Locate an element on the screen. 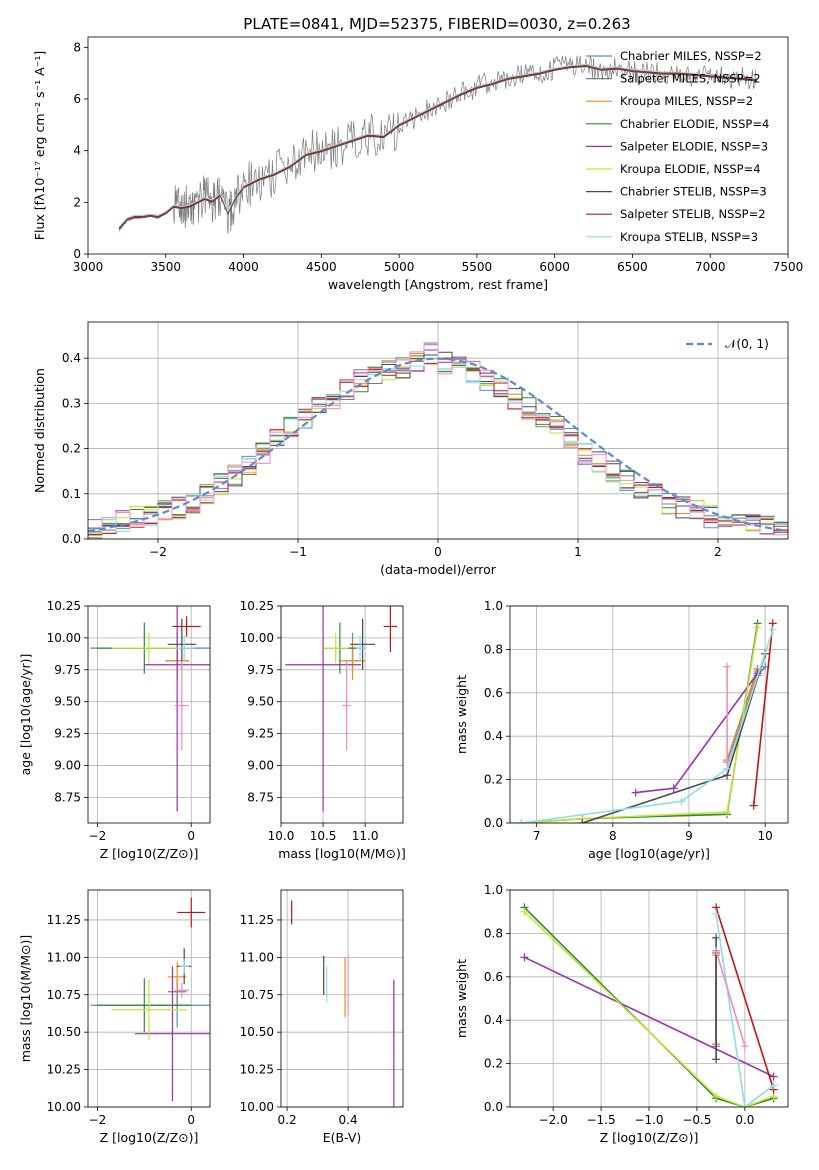 The image size is (819, 1170). y-axis-label: Normed distribution is located at coordinates (39, 430).